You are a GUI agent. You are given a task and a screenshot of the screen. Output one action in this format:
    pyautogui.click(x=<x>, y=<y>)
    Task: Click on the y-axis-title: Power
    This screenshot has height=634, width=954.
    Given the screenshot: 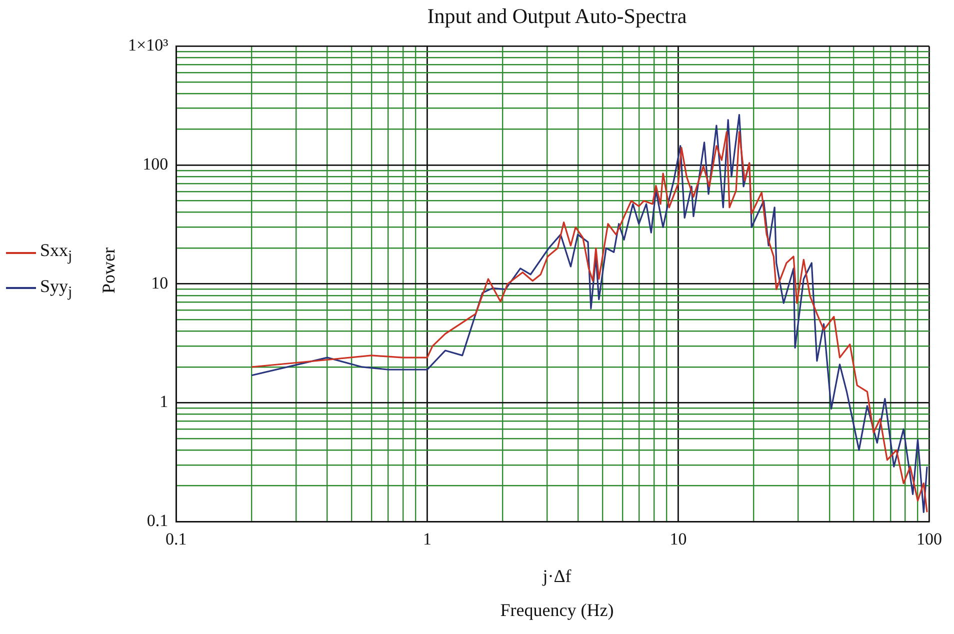 What is the action you would take?
    pyautogui.click(x=109, y=271)
    